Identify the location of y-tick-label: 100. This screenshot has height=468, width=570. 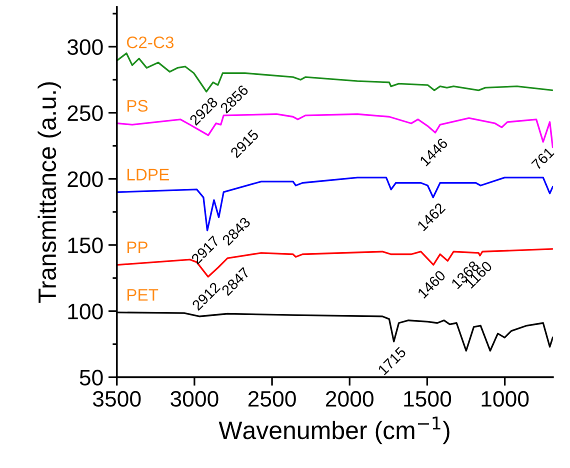
(85, 312).